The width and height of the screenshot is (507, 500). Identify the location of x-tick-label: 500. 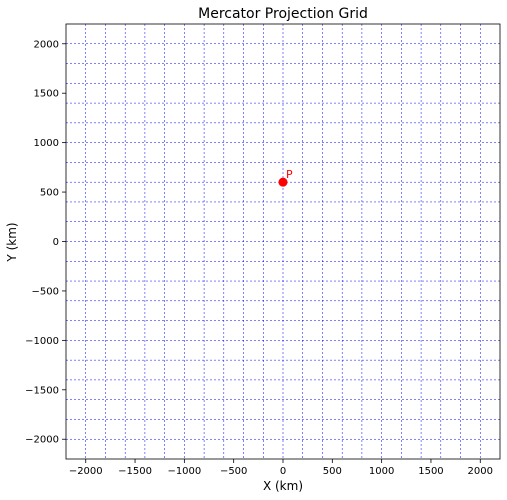
(332, 471).